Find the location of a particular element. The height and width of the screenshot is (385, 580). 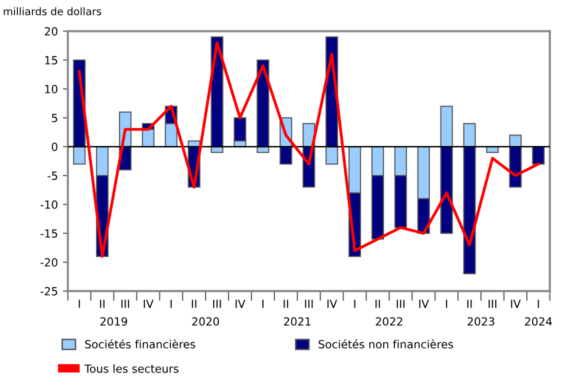

text: 2020 is located at coordinates (205, 321).